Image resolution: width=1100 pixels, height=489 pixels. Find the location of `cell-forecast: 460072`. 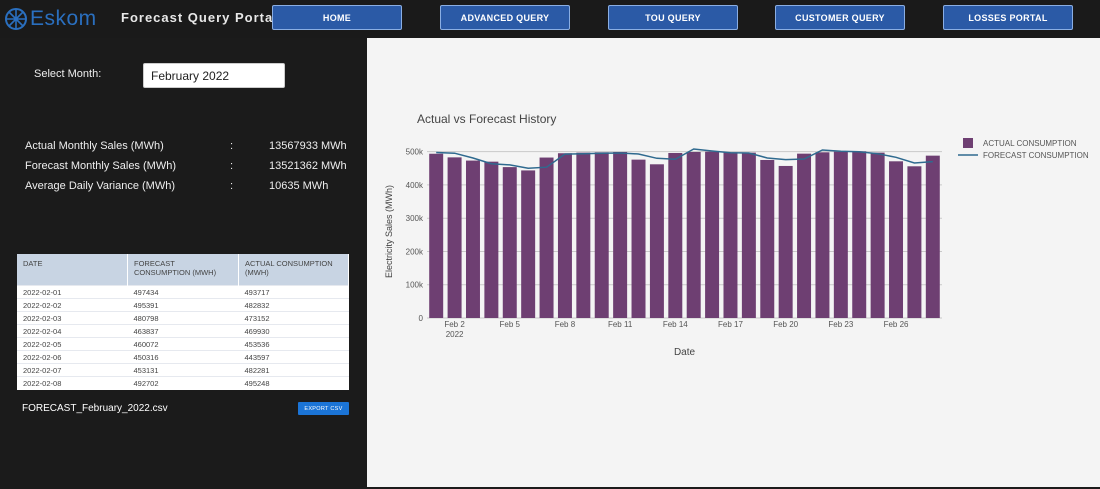

cell-forecast: 460072 is located at coordinates (183, 344).